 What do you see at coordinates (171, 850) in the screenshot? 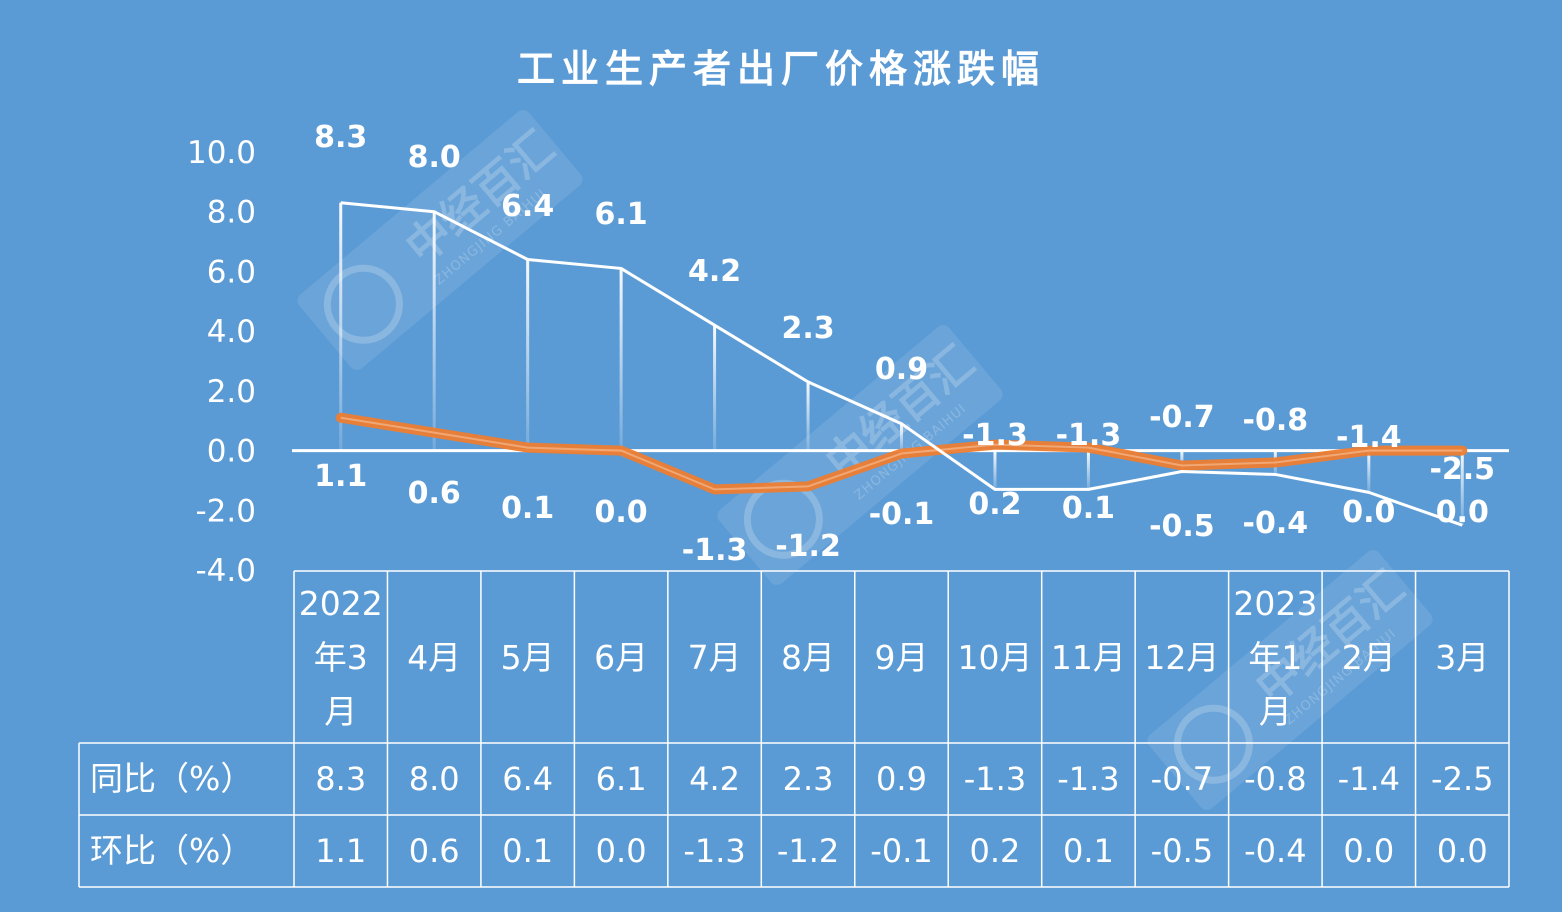
I see `row-header-mom: 环比（%）` at bounding box center [171, 850].